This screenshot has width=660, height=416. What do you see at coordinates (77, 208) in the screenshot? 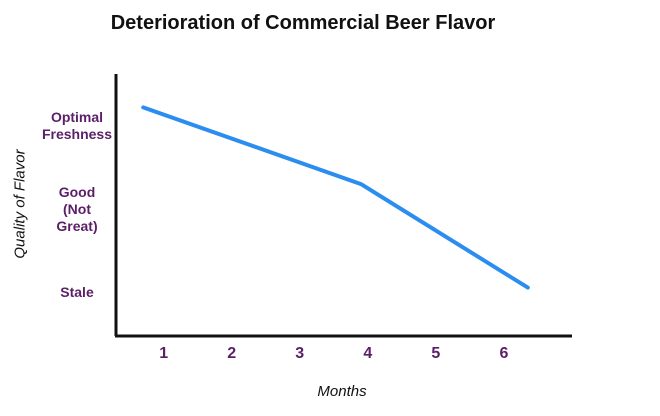
I see `y-tick-label: Good (Not Great)` at bounding box center [77, 208].